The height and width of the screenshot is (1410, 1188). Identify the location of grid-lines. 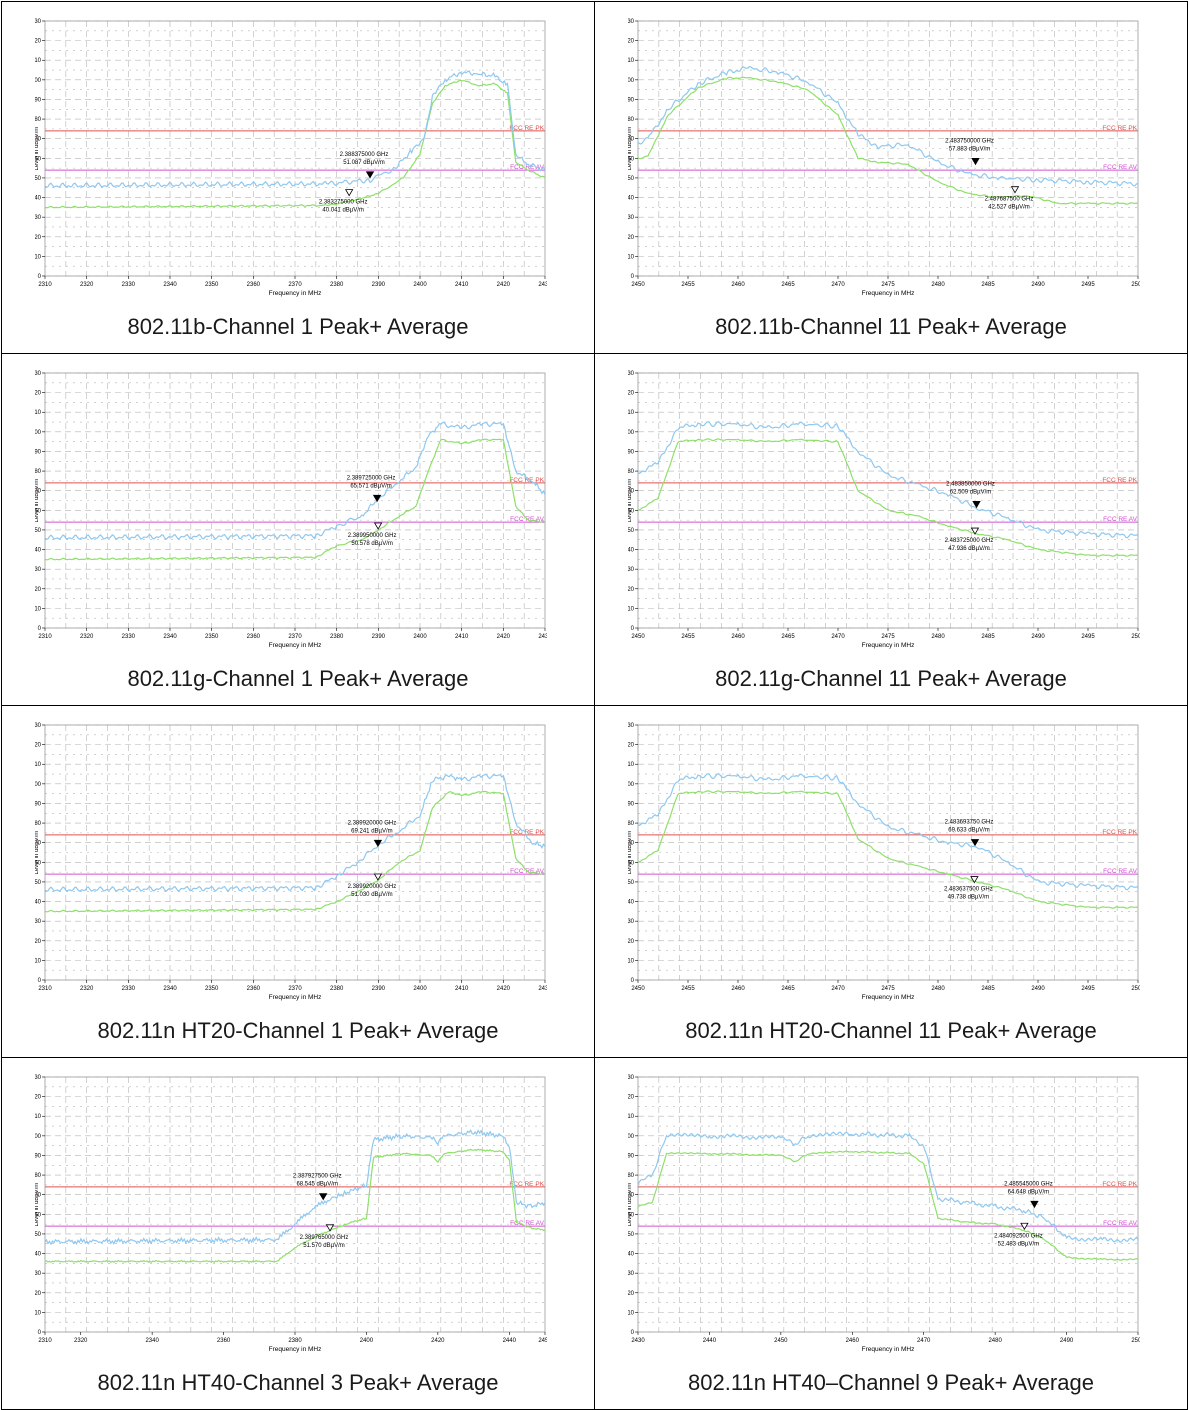
(888, 1204).